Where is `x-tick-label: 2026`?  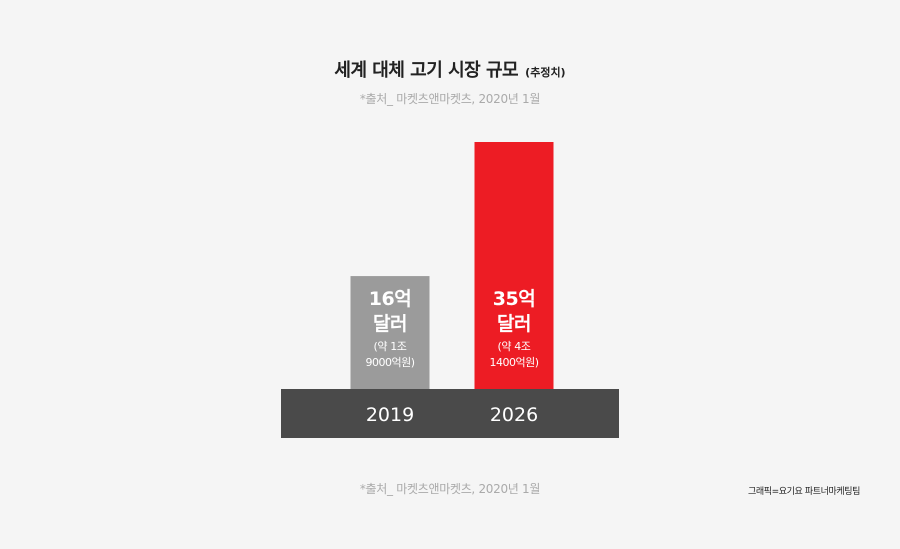 x-tick-label: 2026 is located at coordinates (514, 415).